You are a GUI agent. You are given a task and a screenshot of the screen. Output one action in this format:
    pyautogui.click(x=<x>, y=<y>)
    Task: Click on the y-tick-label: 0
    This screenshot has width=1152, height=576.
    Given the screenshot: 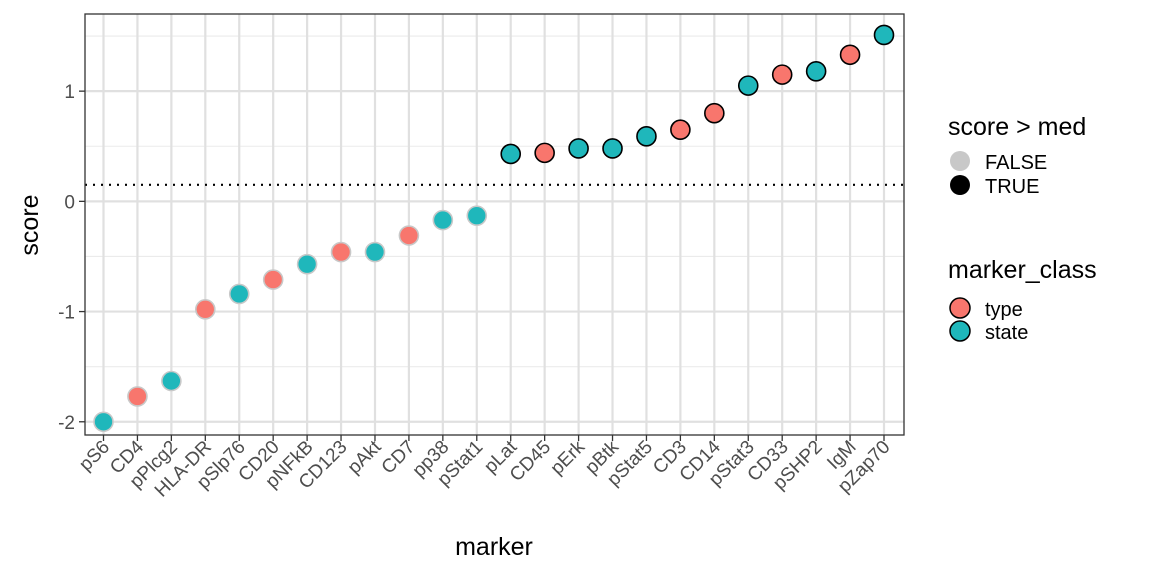 What is the action you would take?
    pyautogui.click(x=69, y=202)
    